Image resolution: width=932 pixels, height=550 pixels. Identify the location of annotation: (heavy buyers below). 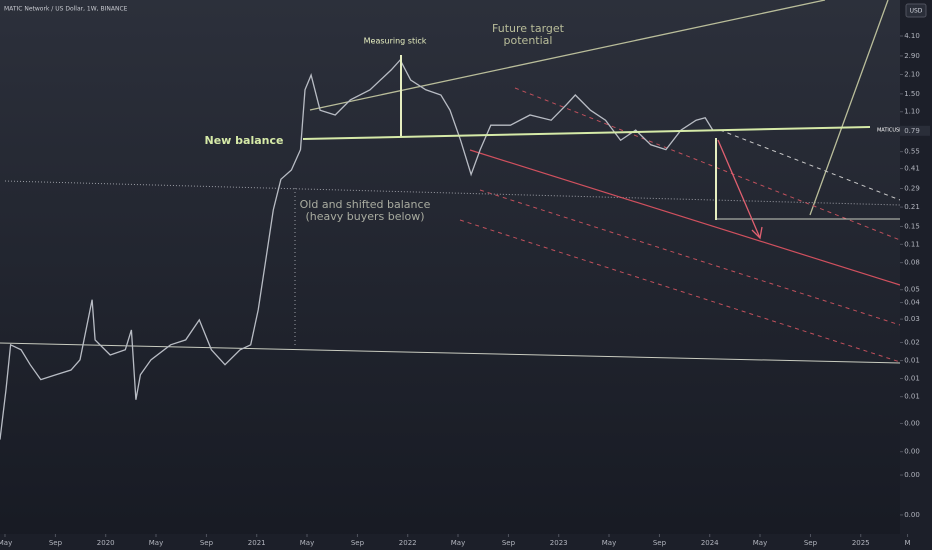
(364, 216).